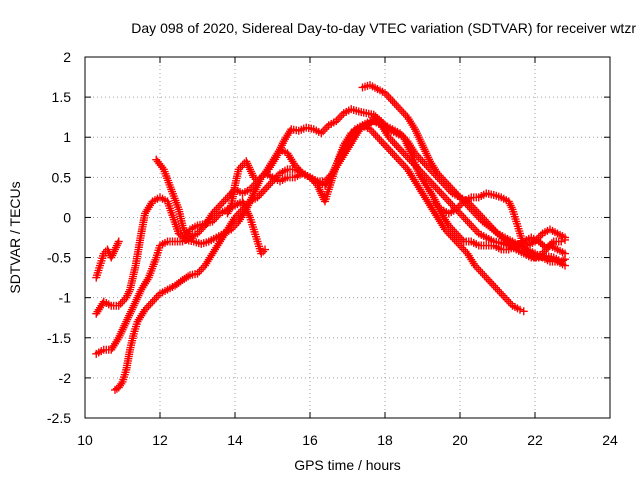 This screenshot has height=480, width=640. Describe the element at coordinates (62, 97) in the screenshot. I see `y-tick-label: 1.5` at that location.